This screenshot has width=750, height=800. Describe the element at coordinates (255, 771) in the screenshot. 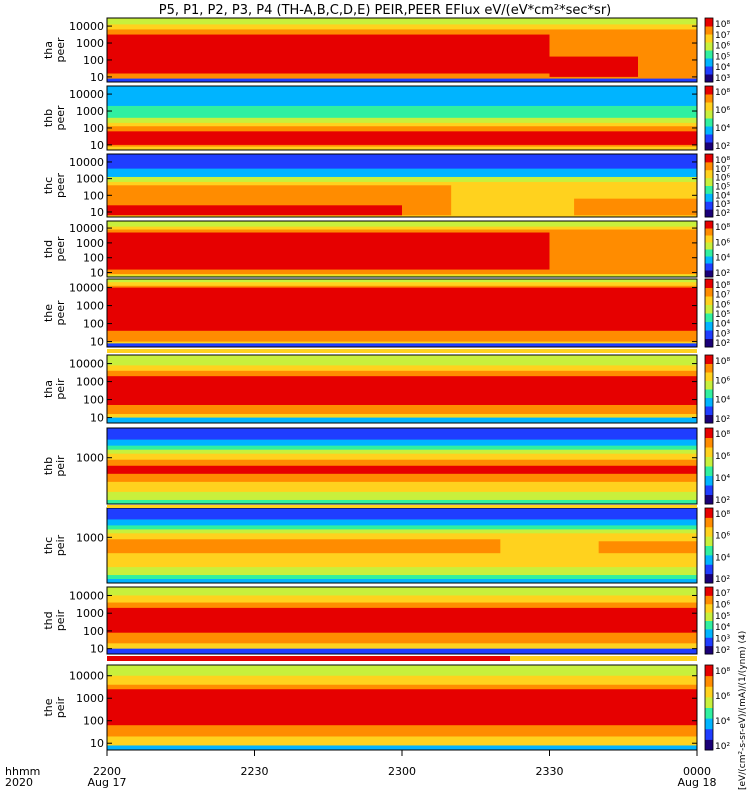

I see `x-tick-label: 2230` at that location.